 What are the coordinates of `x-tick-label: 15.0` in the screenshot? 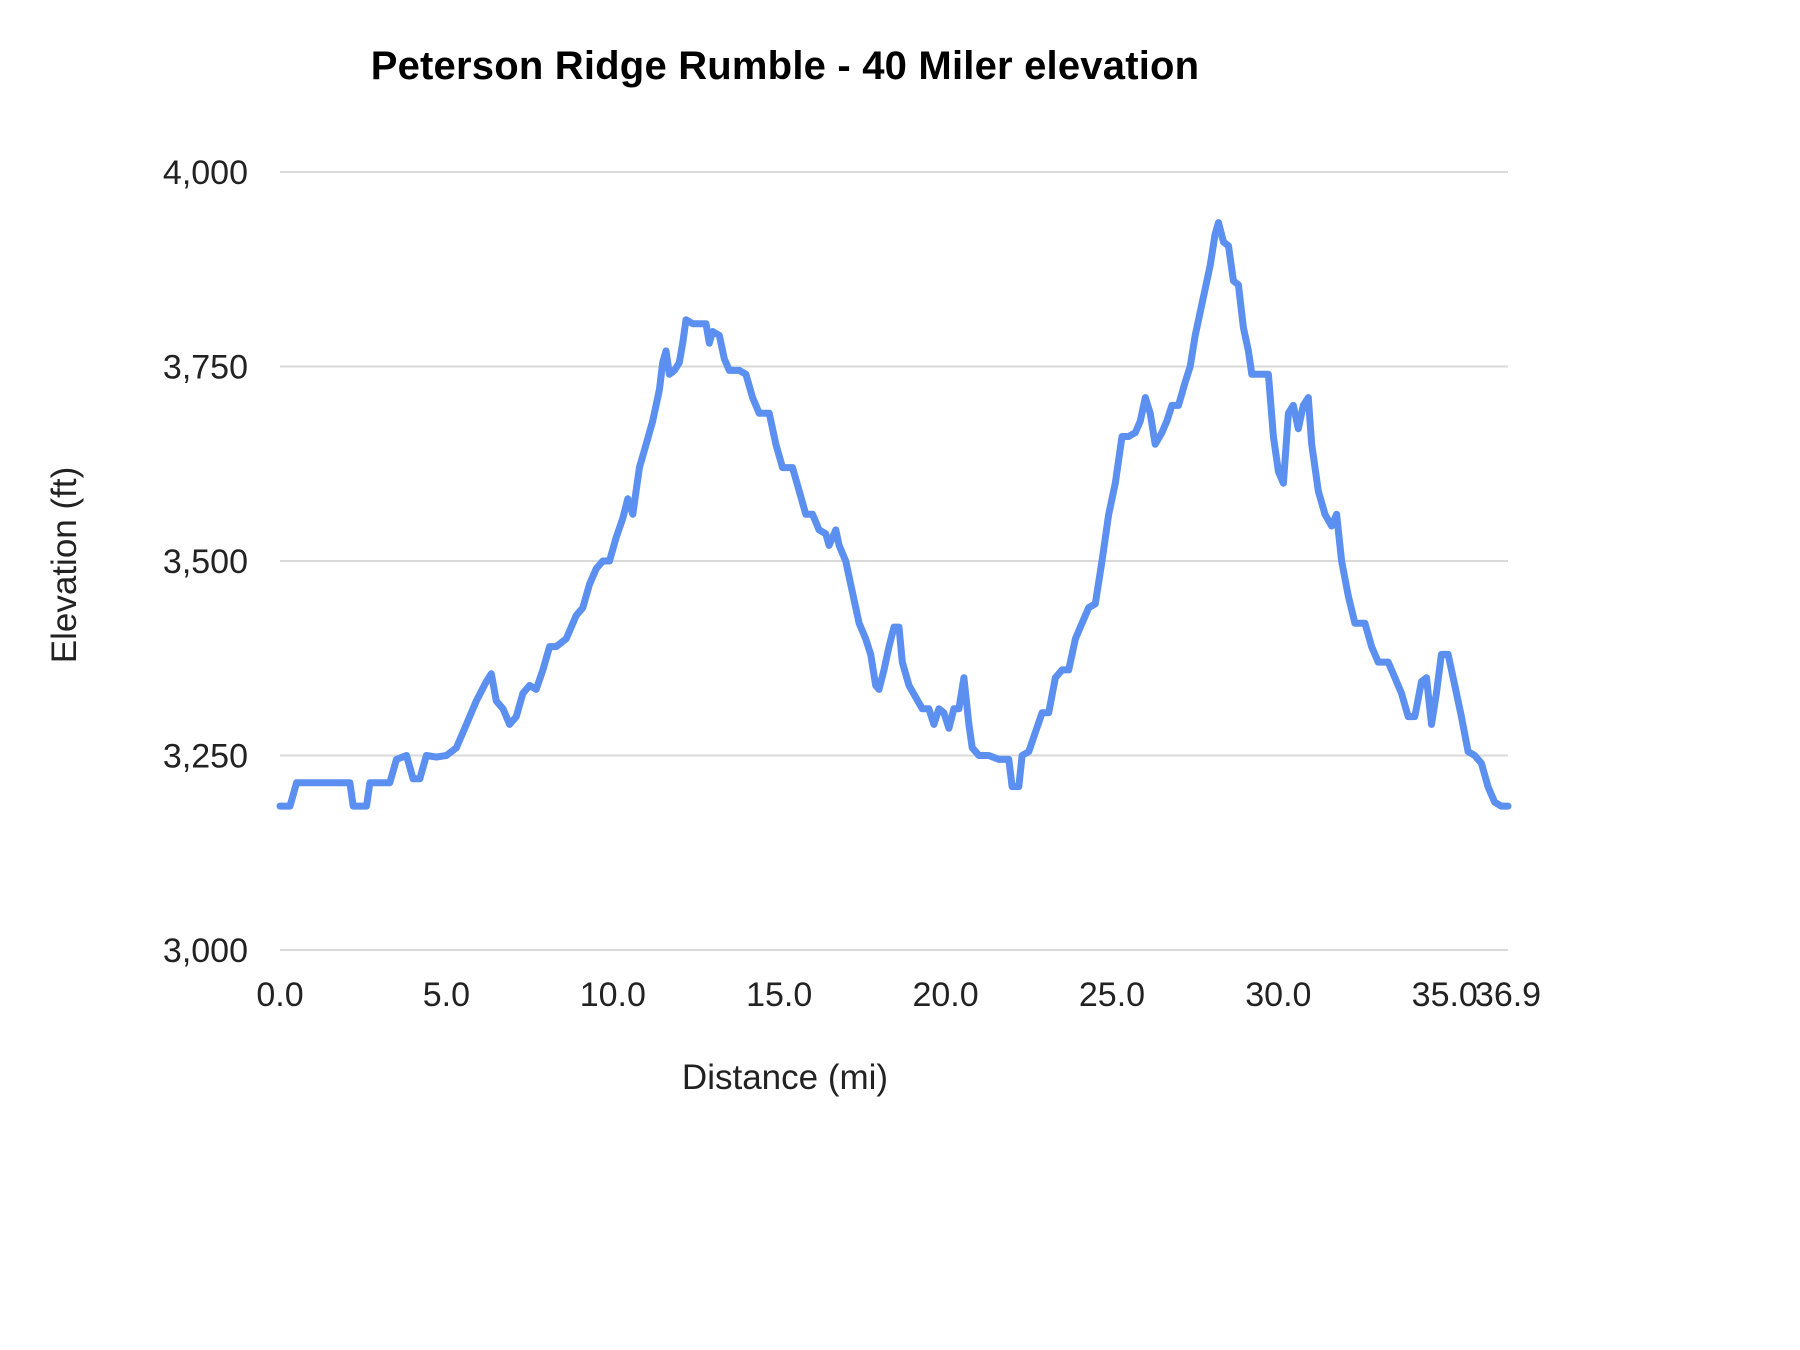 It's located at (779, 995).